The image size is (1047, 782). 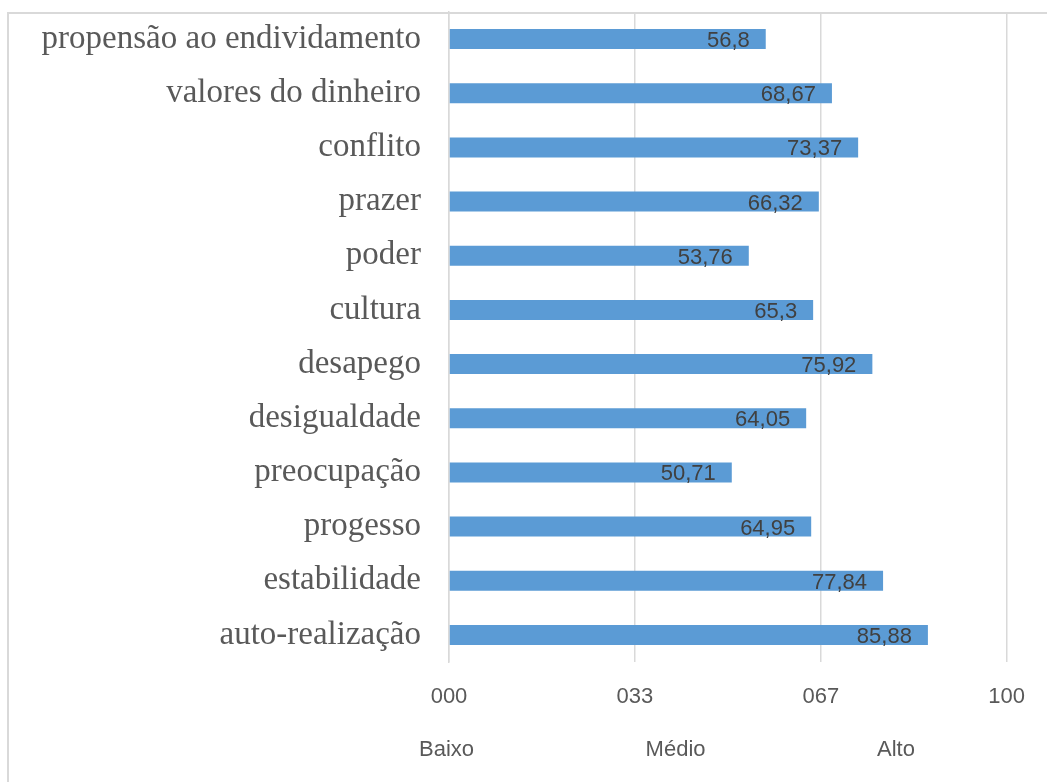 I want to click on x-tick-label: 000, so click(x=449, y=696).